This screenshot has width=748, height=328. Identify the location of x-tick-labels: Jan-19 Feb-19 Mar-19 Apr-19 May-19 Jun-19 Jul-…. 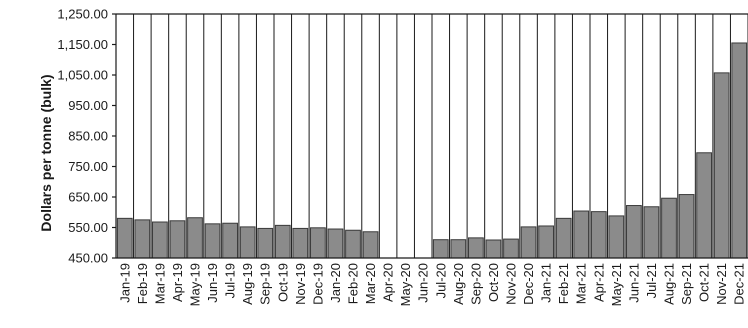
(431, 284).